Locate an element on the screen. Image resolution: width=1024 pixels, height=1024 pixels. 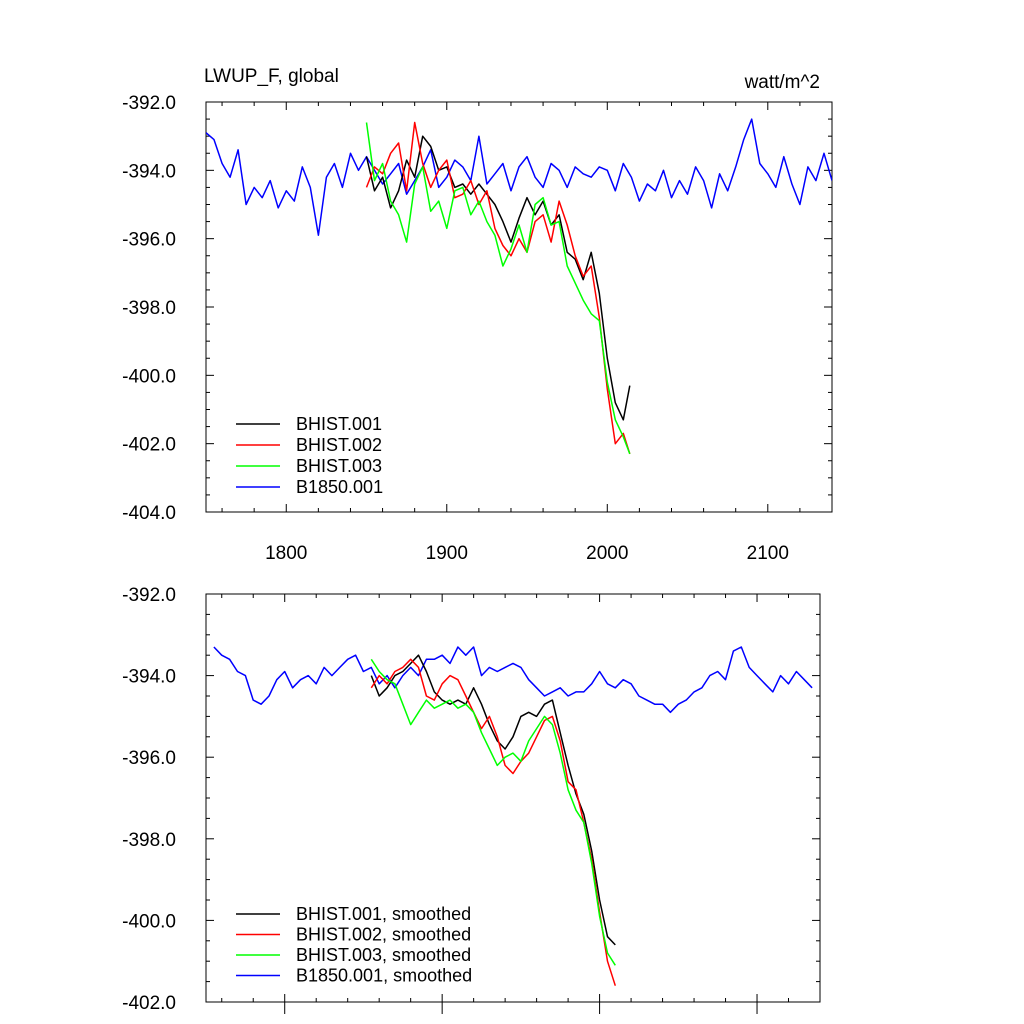
x-tick-label: 2100 is located at coordinates (768, 553).